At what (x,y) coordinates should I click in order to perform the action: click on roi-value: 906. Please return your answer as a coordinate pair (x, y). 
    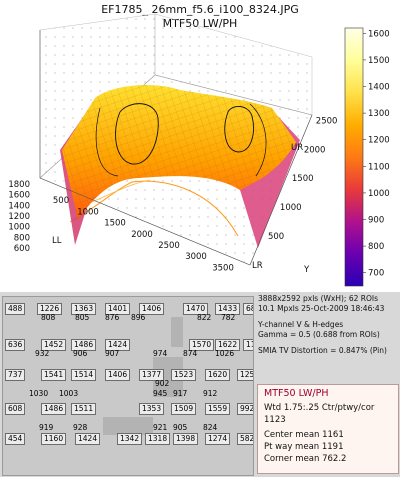
    Looking at the image, I should click on (80, 353).